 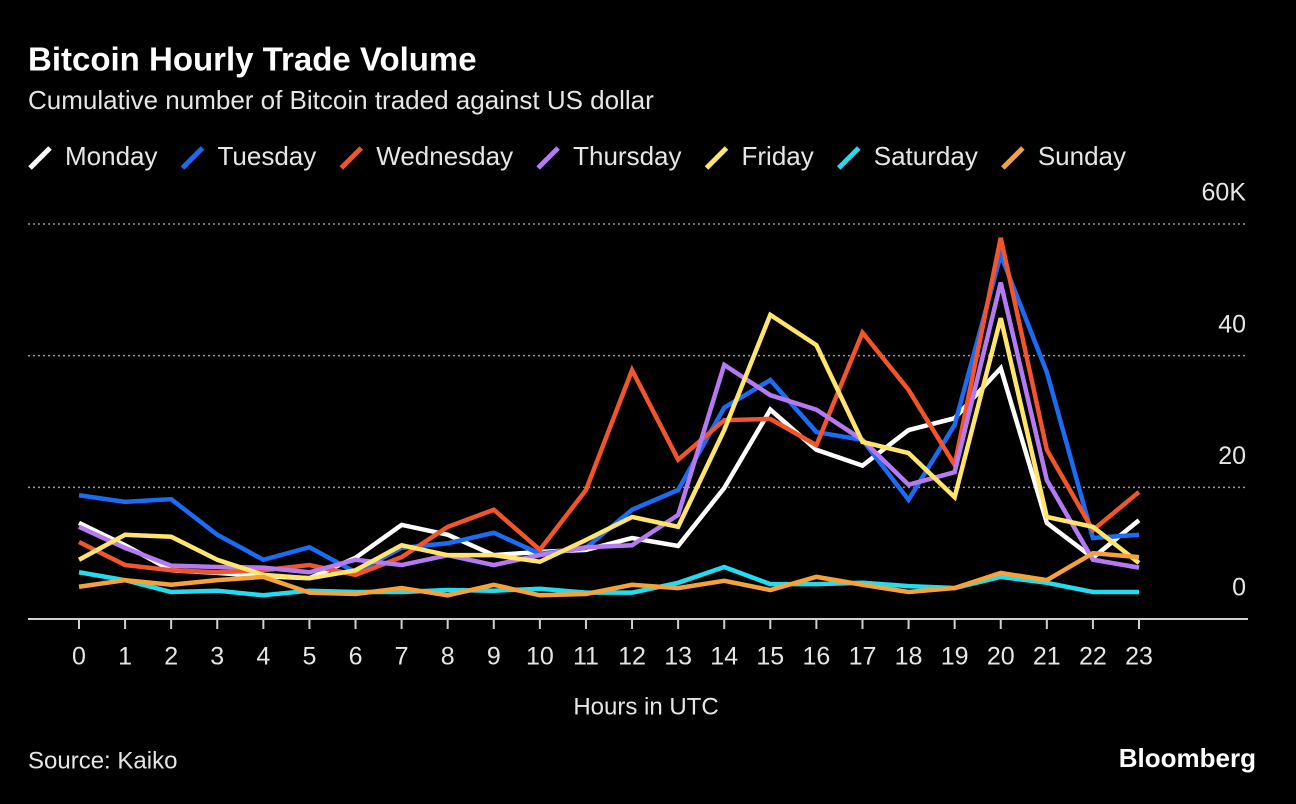 I want to click on y-tick-label: 20, so click(x=1232, y=456).